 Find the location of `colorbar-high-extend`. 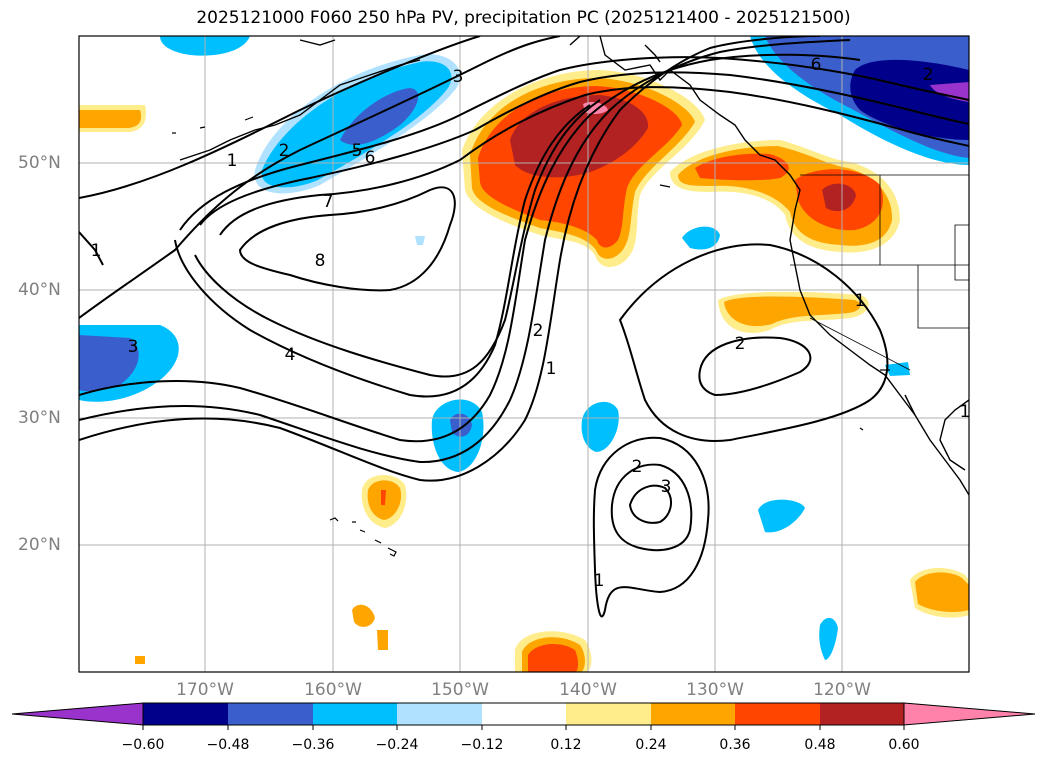

colorbar-high-extend is located at coordinates (969, 714).